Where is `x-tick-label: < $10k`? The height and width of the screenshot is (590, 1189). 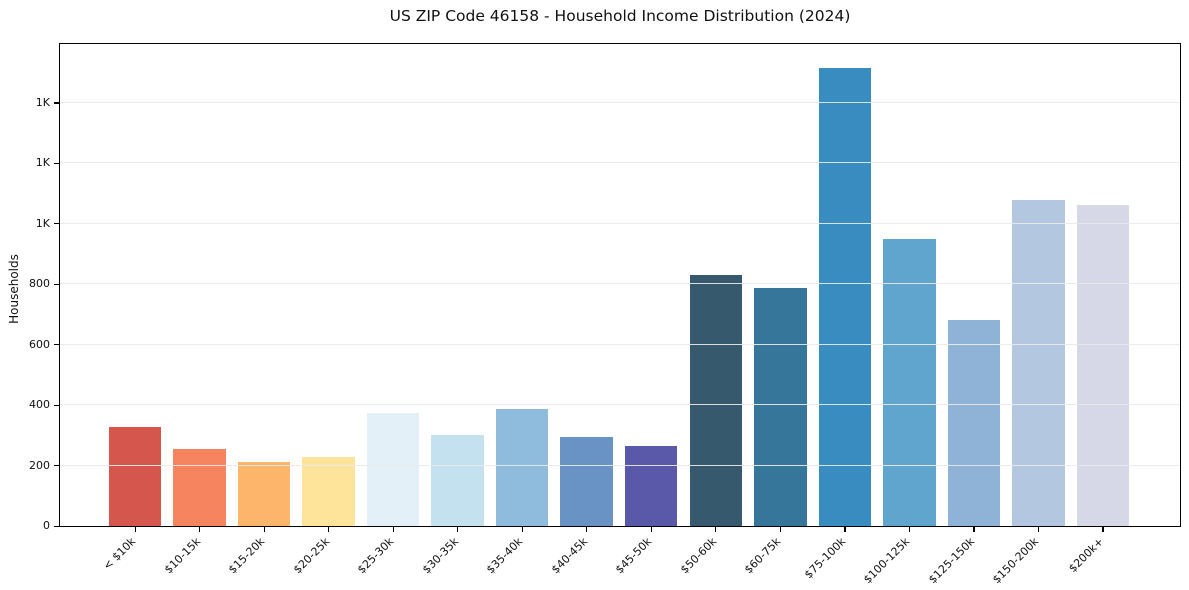
x-tick-label: < $10k is located at coordinates (119, 554).